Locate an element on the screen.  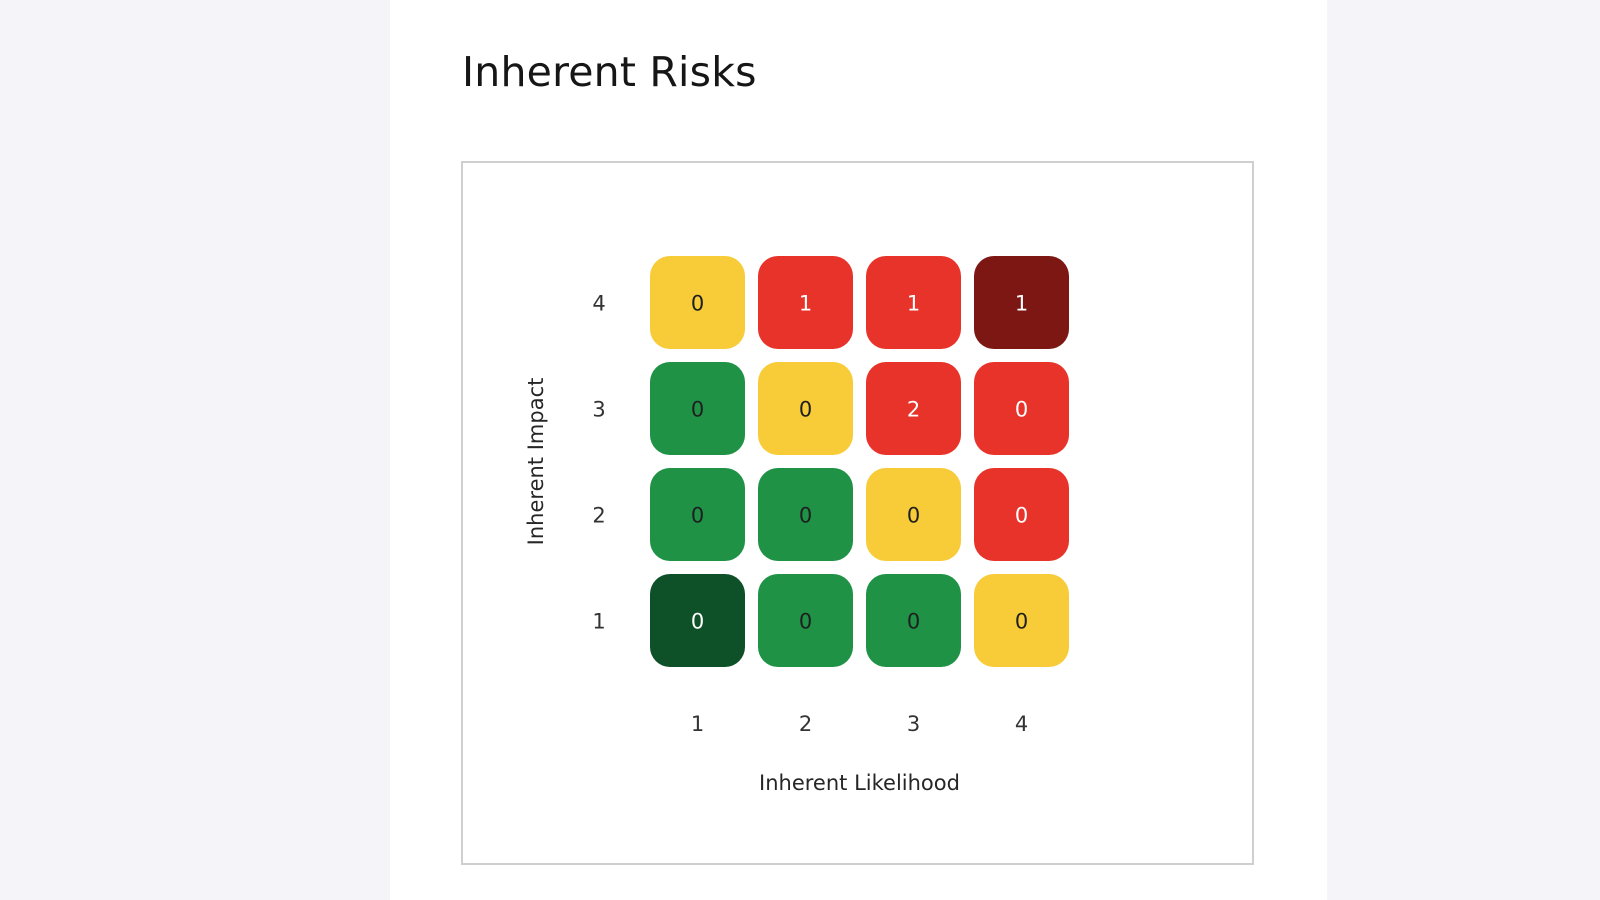
heatmap-cell-value-l1-i2: 0 is located at coordinates (697, 516).